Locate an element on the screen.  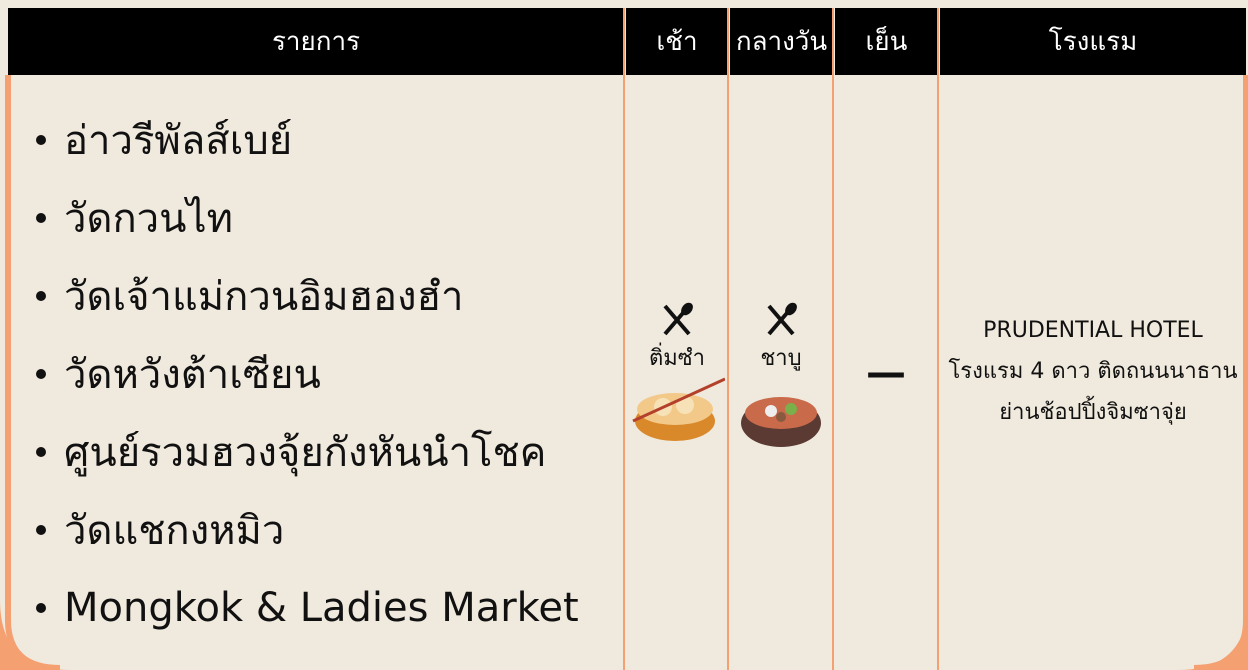
header-cell: รายการ is located at coordinates (316, 41).